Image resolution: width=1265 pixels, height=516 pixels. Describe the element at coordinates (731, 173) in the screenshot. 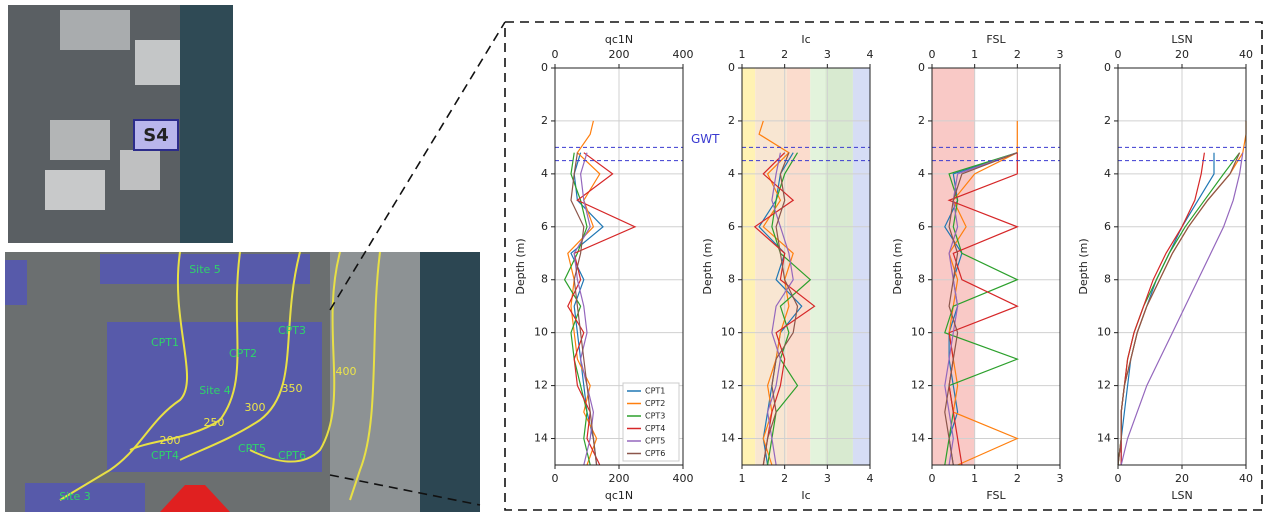

I see `y-tick-label: 4` at that location.